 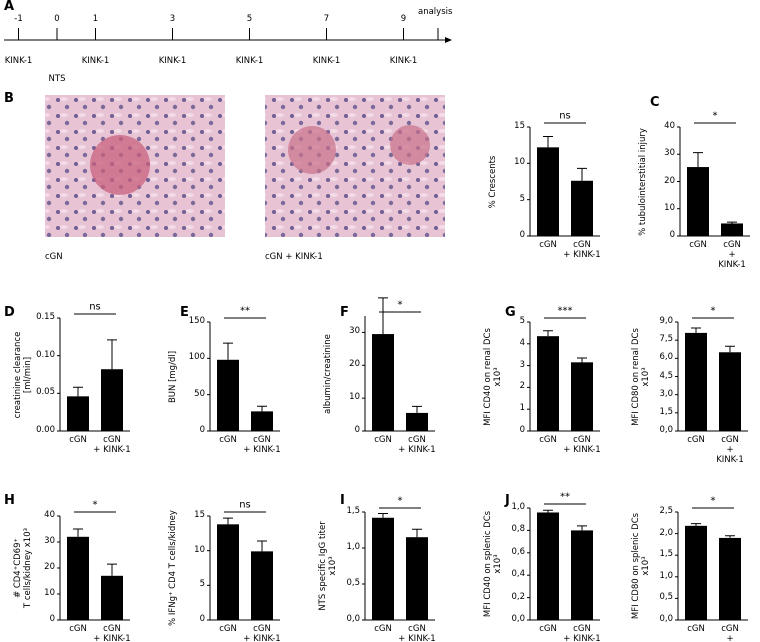 What do you see at coordinates (9, 312) in the screenshot?
I see `panel-label: D` at bounding box center [9, 312].